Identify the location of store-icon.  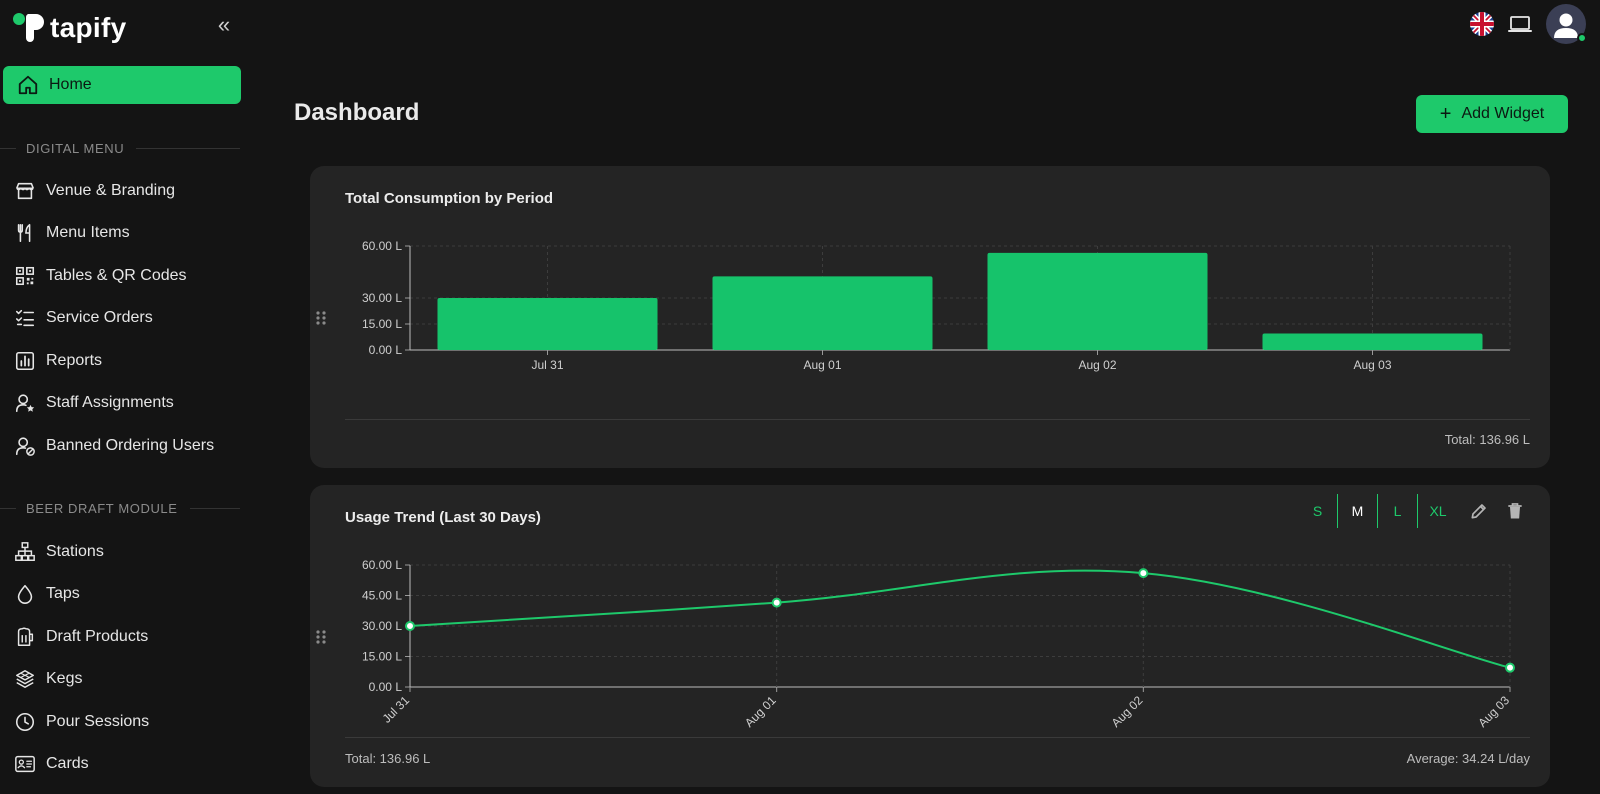
(25, 191).